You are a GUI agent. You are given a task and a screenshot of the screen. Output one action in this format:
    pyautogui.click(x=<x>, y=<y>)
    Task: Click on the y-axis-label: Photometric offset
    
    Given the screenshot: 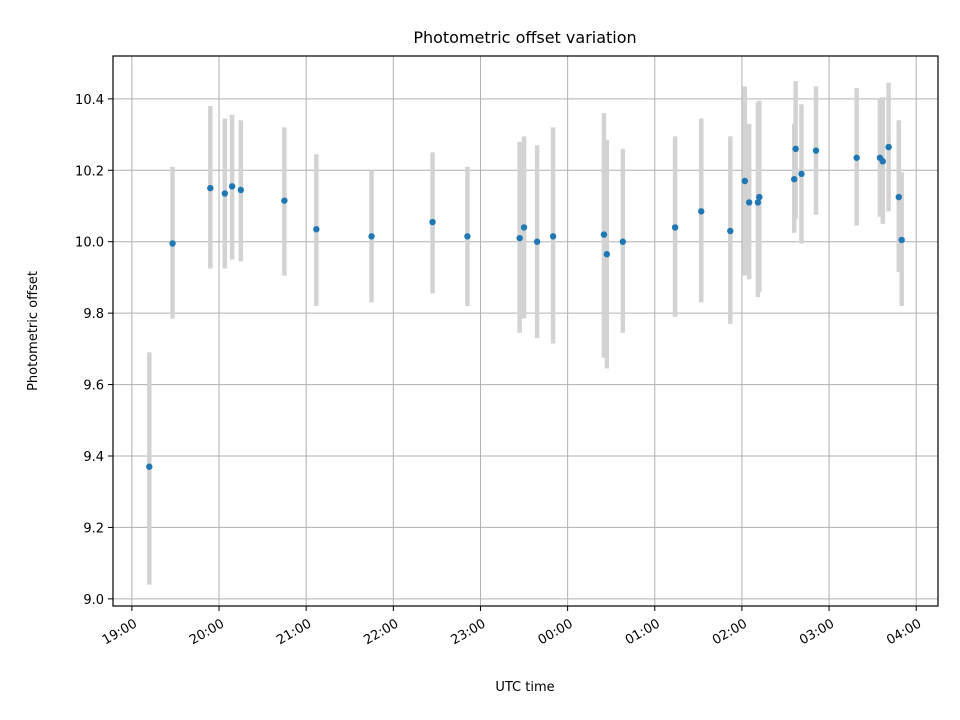 What is the action you would take?
    pyautogui.click(x=33, y=331)
    